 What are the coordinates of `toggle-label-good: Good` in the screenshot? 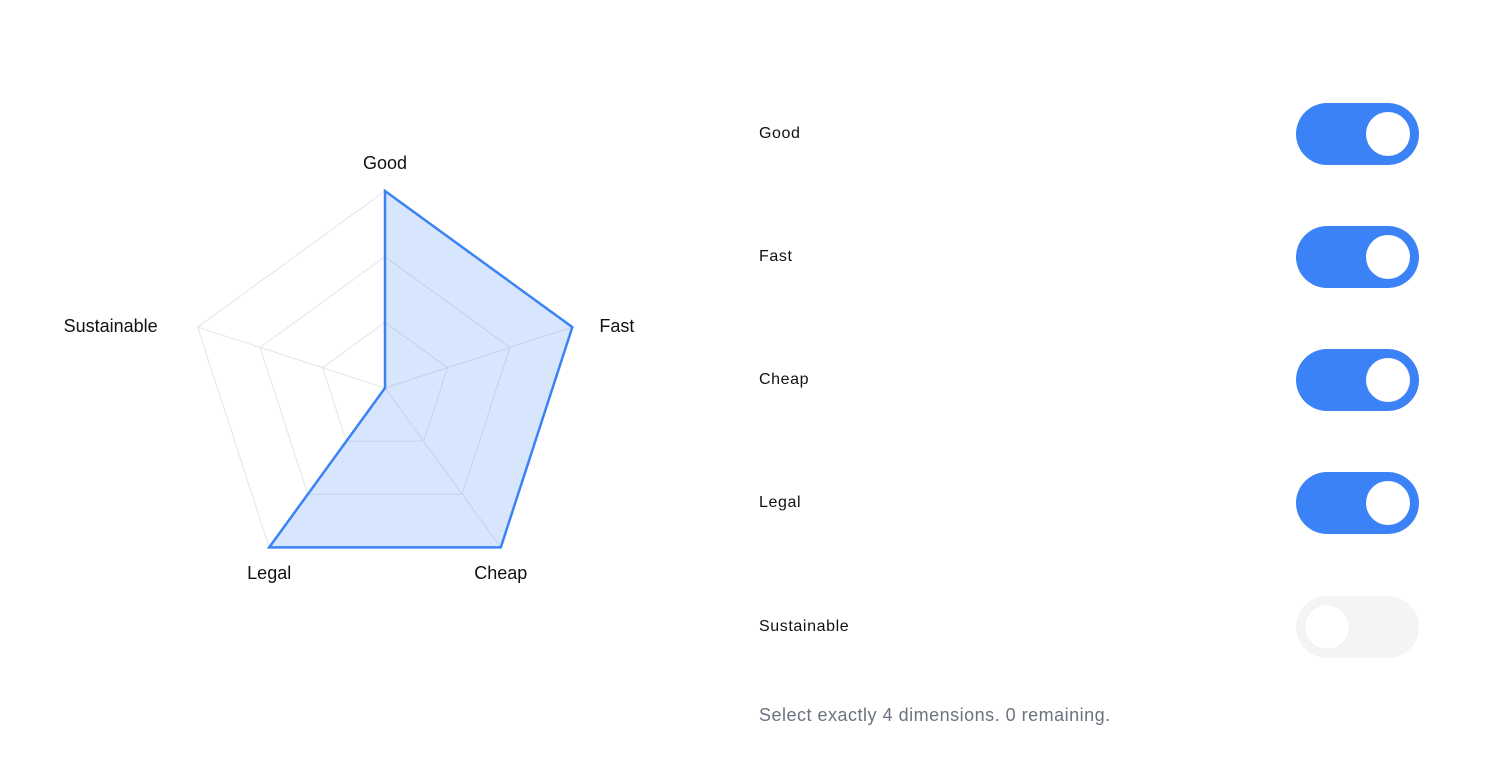 It's located at (780, 133).